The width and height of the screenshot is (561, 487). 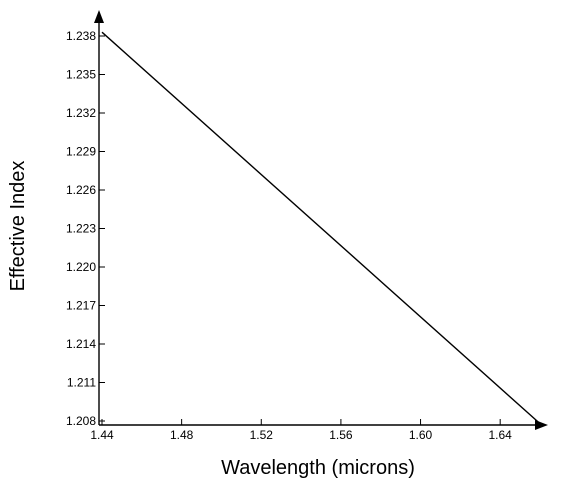 I want to click on x-tick-label: 1.52, so click(x=262, y=435).